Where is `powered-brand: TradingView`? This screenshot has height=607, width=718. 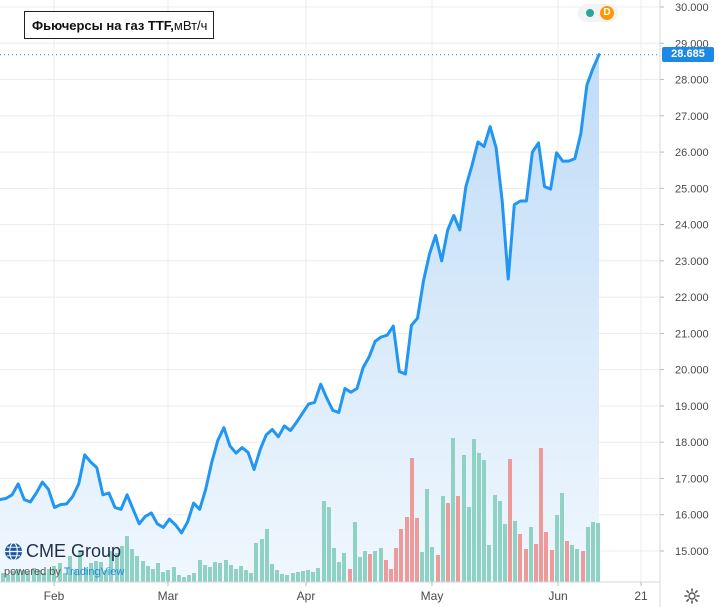
powered-brand: TradingView is located at coordinates (94, 572).